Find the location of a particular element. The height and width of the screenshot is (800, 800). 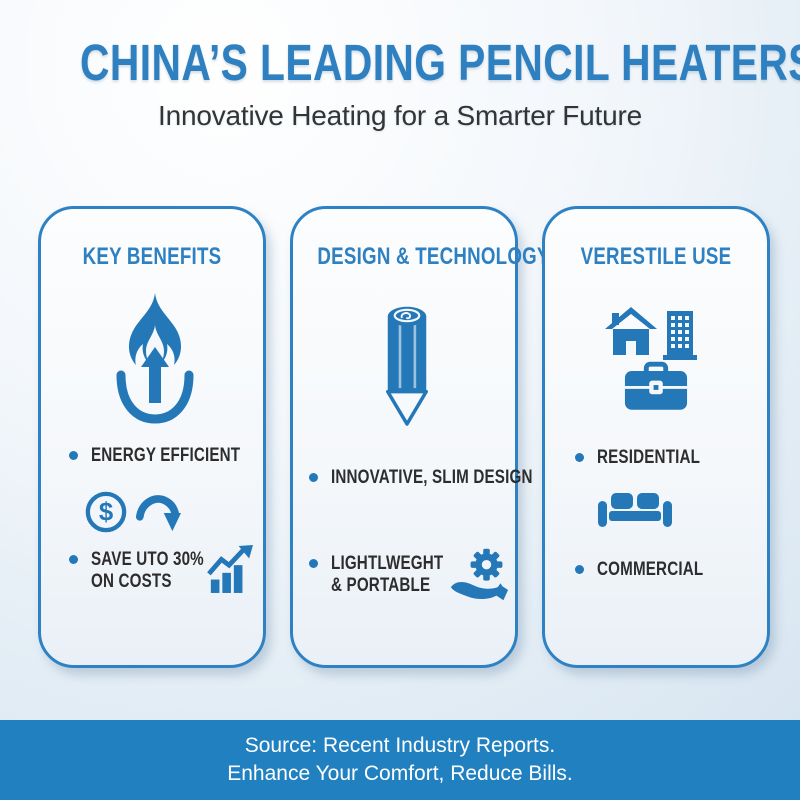

bullet-label: INNOVATIVE, SLIM DESIGN is located at coordinates (432, 477).